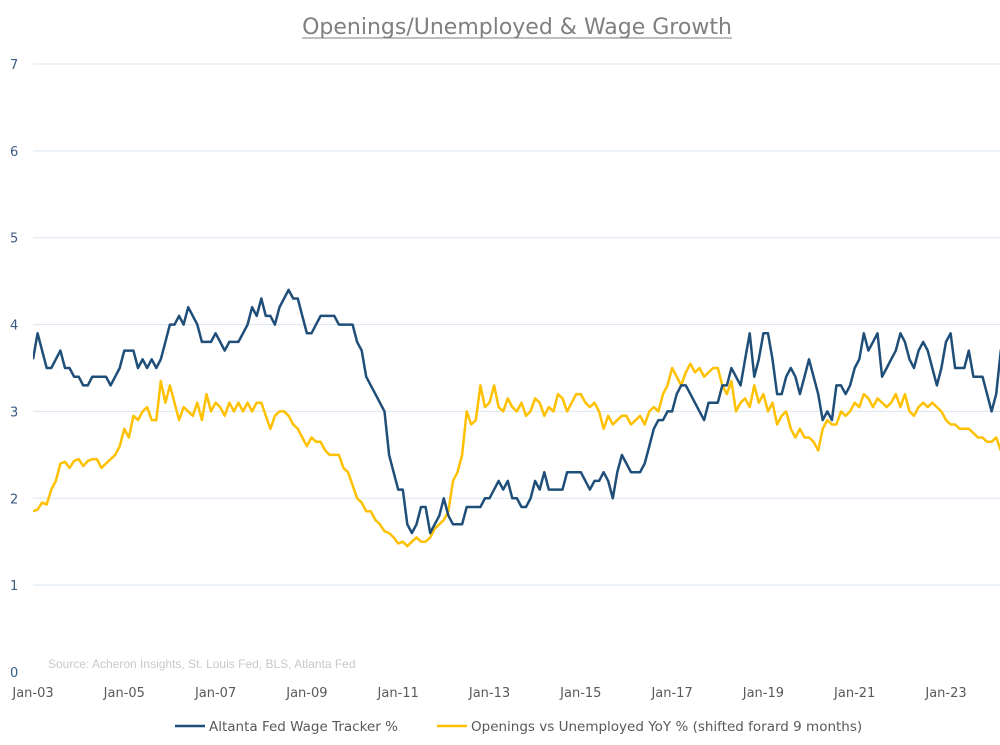 The width and height of the screenshot is (1000, 745). I want to click on y-tick-label: 5, so click(14, 239).